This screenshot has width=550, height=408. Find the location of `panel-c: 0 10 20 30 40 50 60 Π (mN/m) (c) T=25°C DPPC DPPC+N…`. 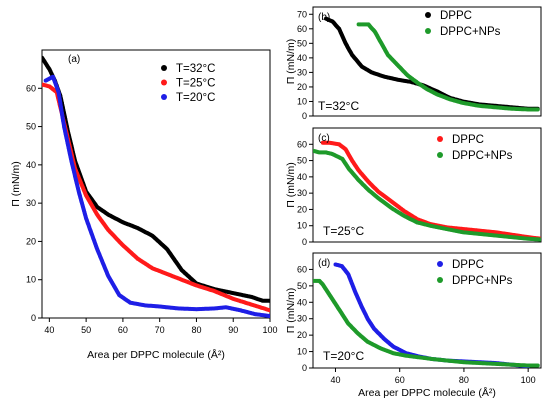

panel-c: 0 10 20 30 40 50 60 Π (mN/m) (c) T=25°C DPPC DPPC+N… is located at coordinates (413, 187).